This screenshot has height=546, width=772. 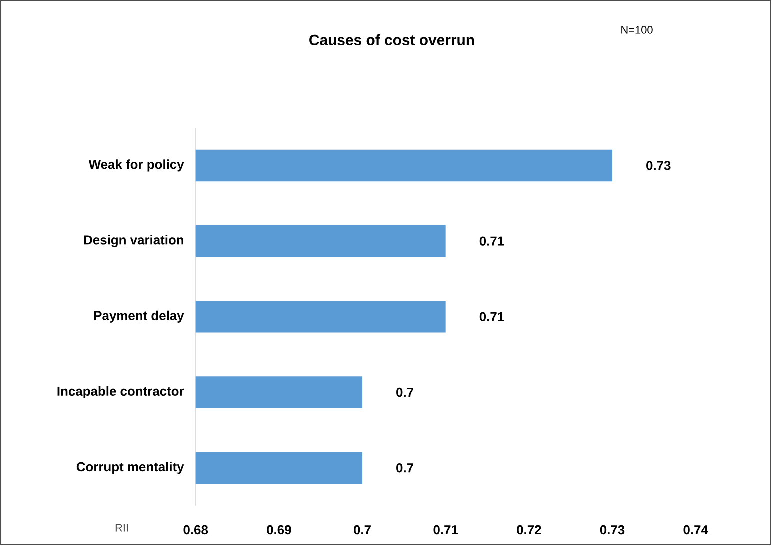 What do you see at coordinates (130, 468) in the screenshot?
I see `y-tick-label: Corrupt mentality` at bounding box center [130, 468].